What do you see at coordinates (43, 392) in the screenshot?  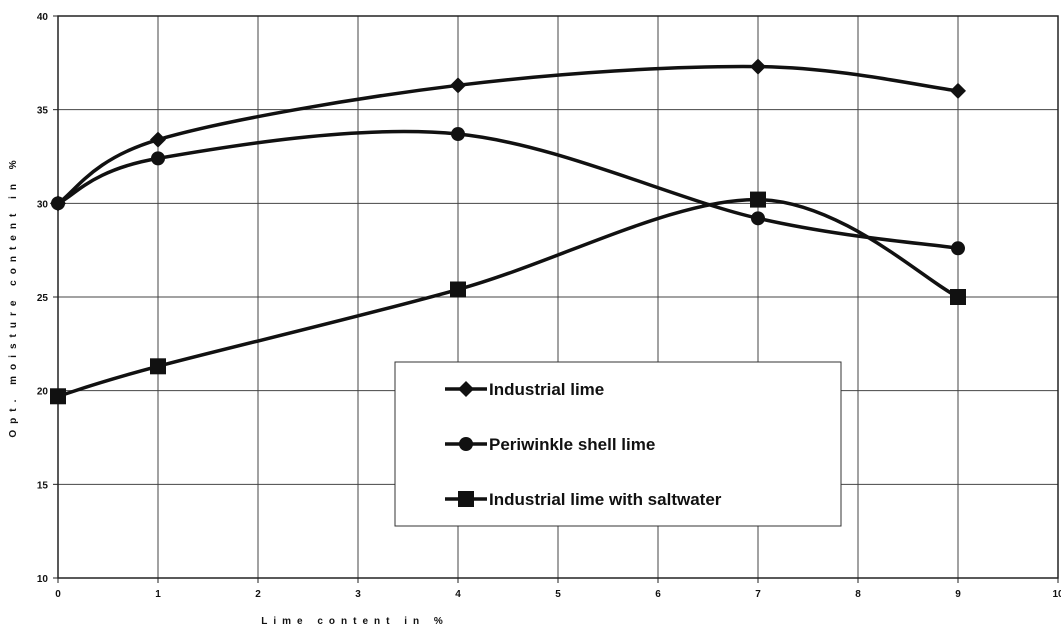 I see `y-tick-label: 20` at bounding box center [43, 392].